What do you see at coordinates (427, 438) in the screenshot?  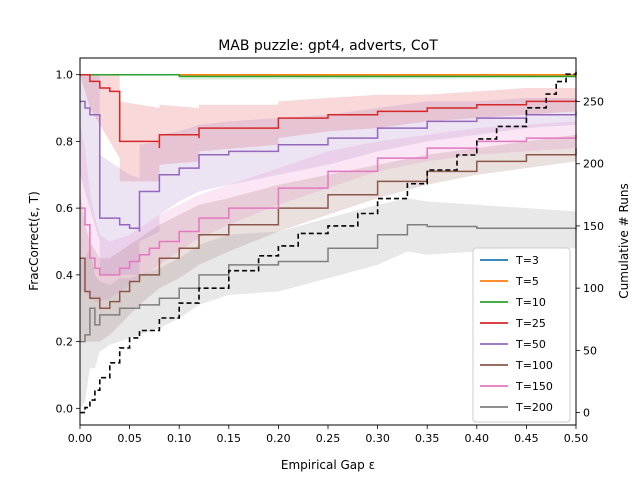 I see `x-tick-label: 0.35` at bounding box center [427, 438].